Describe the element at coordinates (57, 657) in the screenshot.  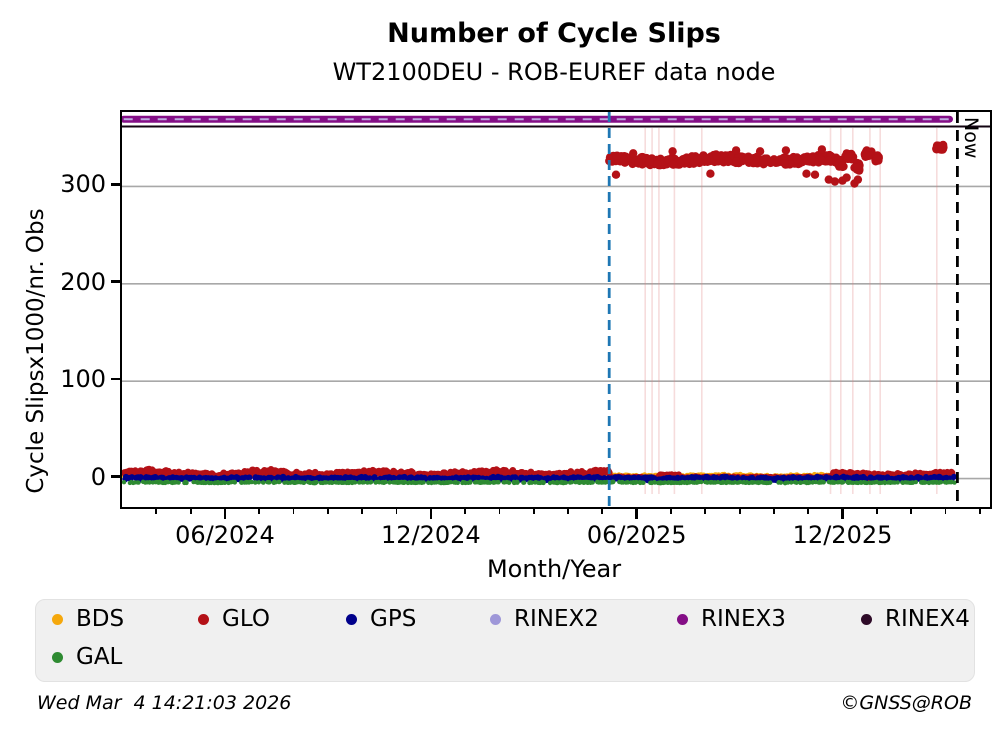
I see `legend-dot-gal` at that location.